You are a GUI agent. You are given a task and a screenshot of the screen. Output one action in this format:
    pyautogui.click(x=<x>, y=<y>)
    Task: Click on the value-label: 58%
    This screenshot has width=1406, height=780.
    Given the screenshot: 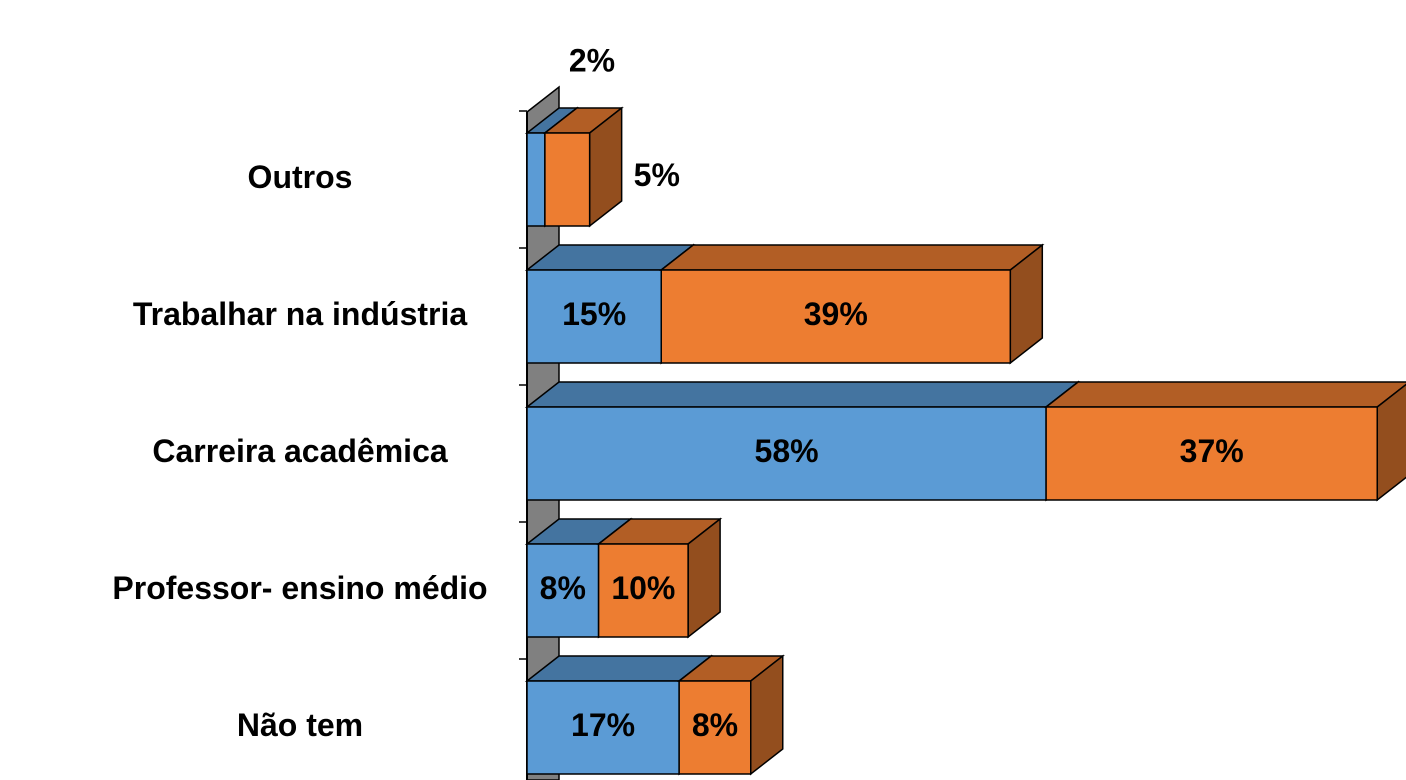 What is the action you would take?
    pyautogui.click(x=787, y=451)
    